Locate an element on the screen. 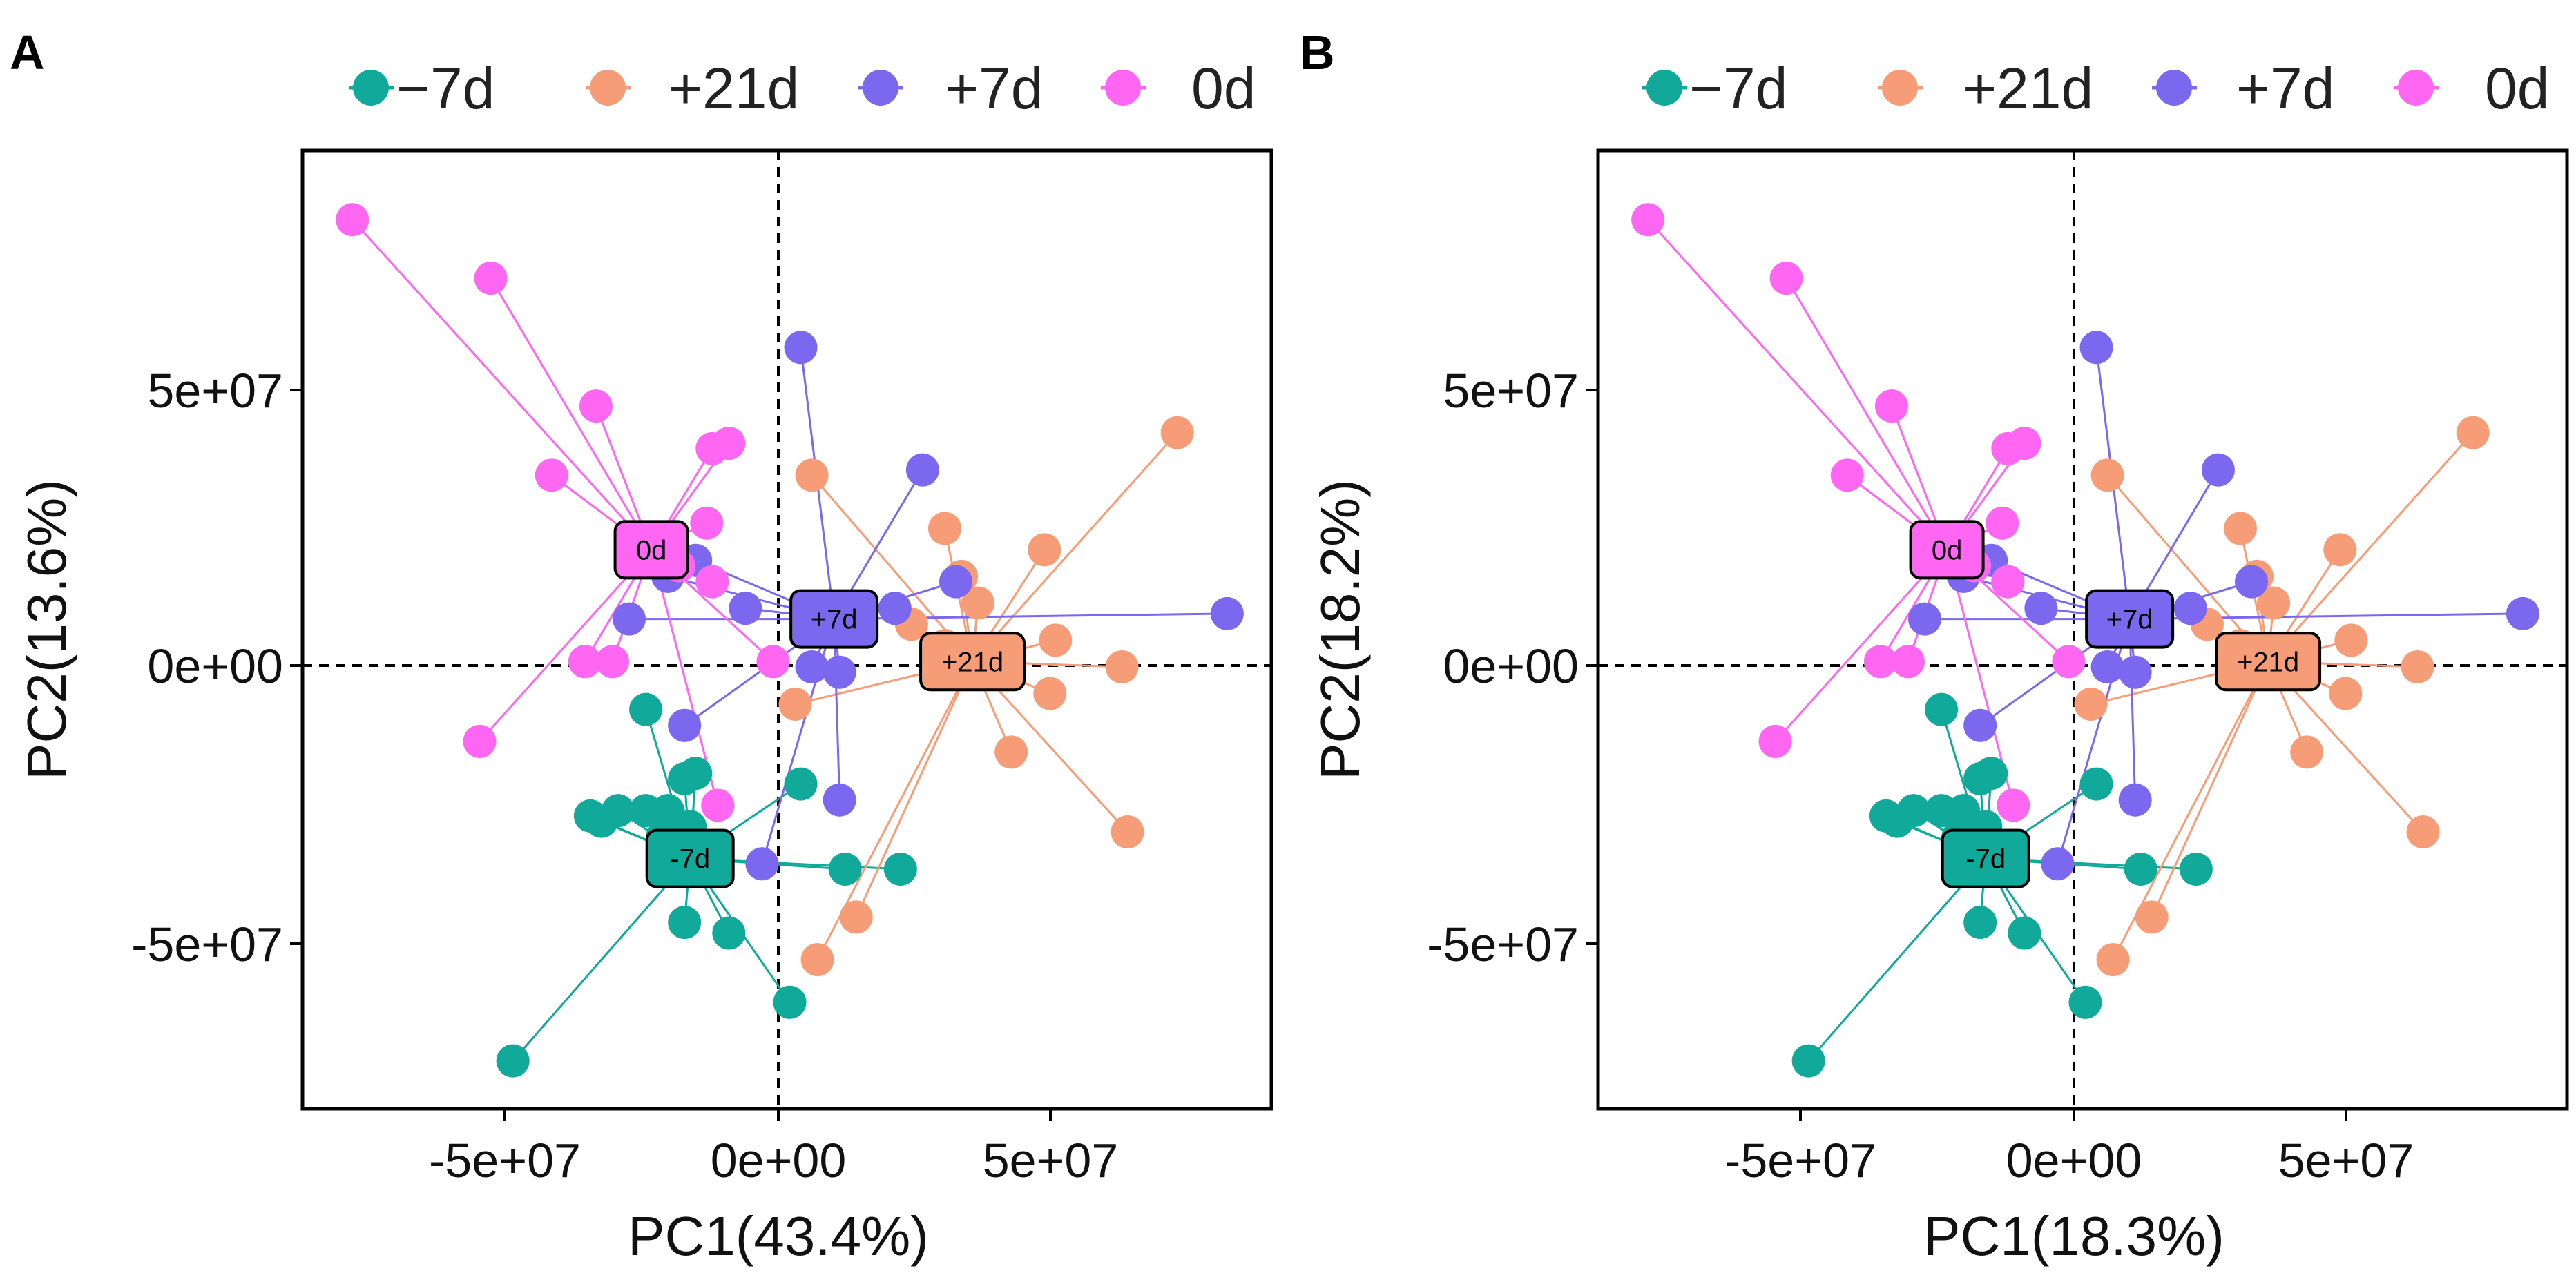  centroid-label-minus7d: -7d is located at coordinates (1985, 858).